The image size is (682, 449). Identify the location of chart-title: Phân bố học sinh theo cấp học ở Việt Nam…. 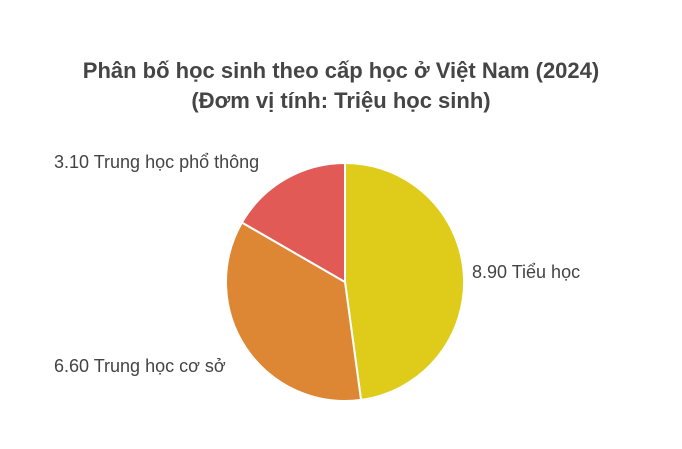
(341, 70).